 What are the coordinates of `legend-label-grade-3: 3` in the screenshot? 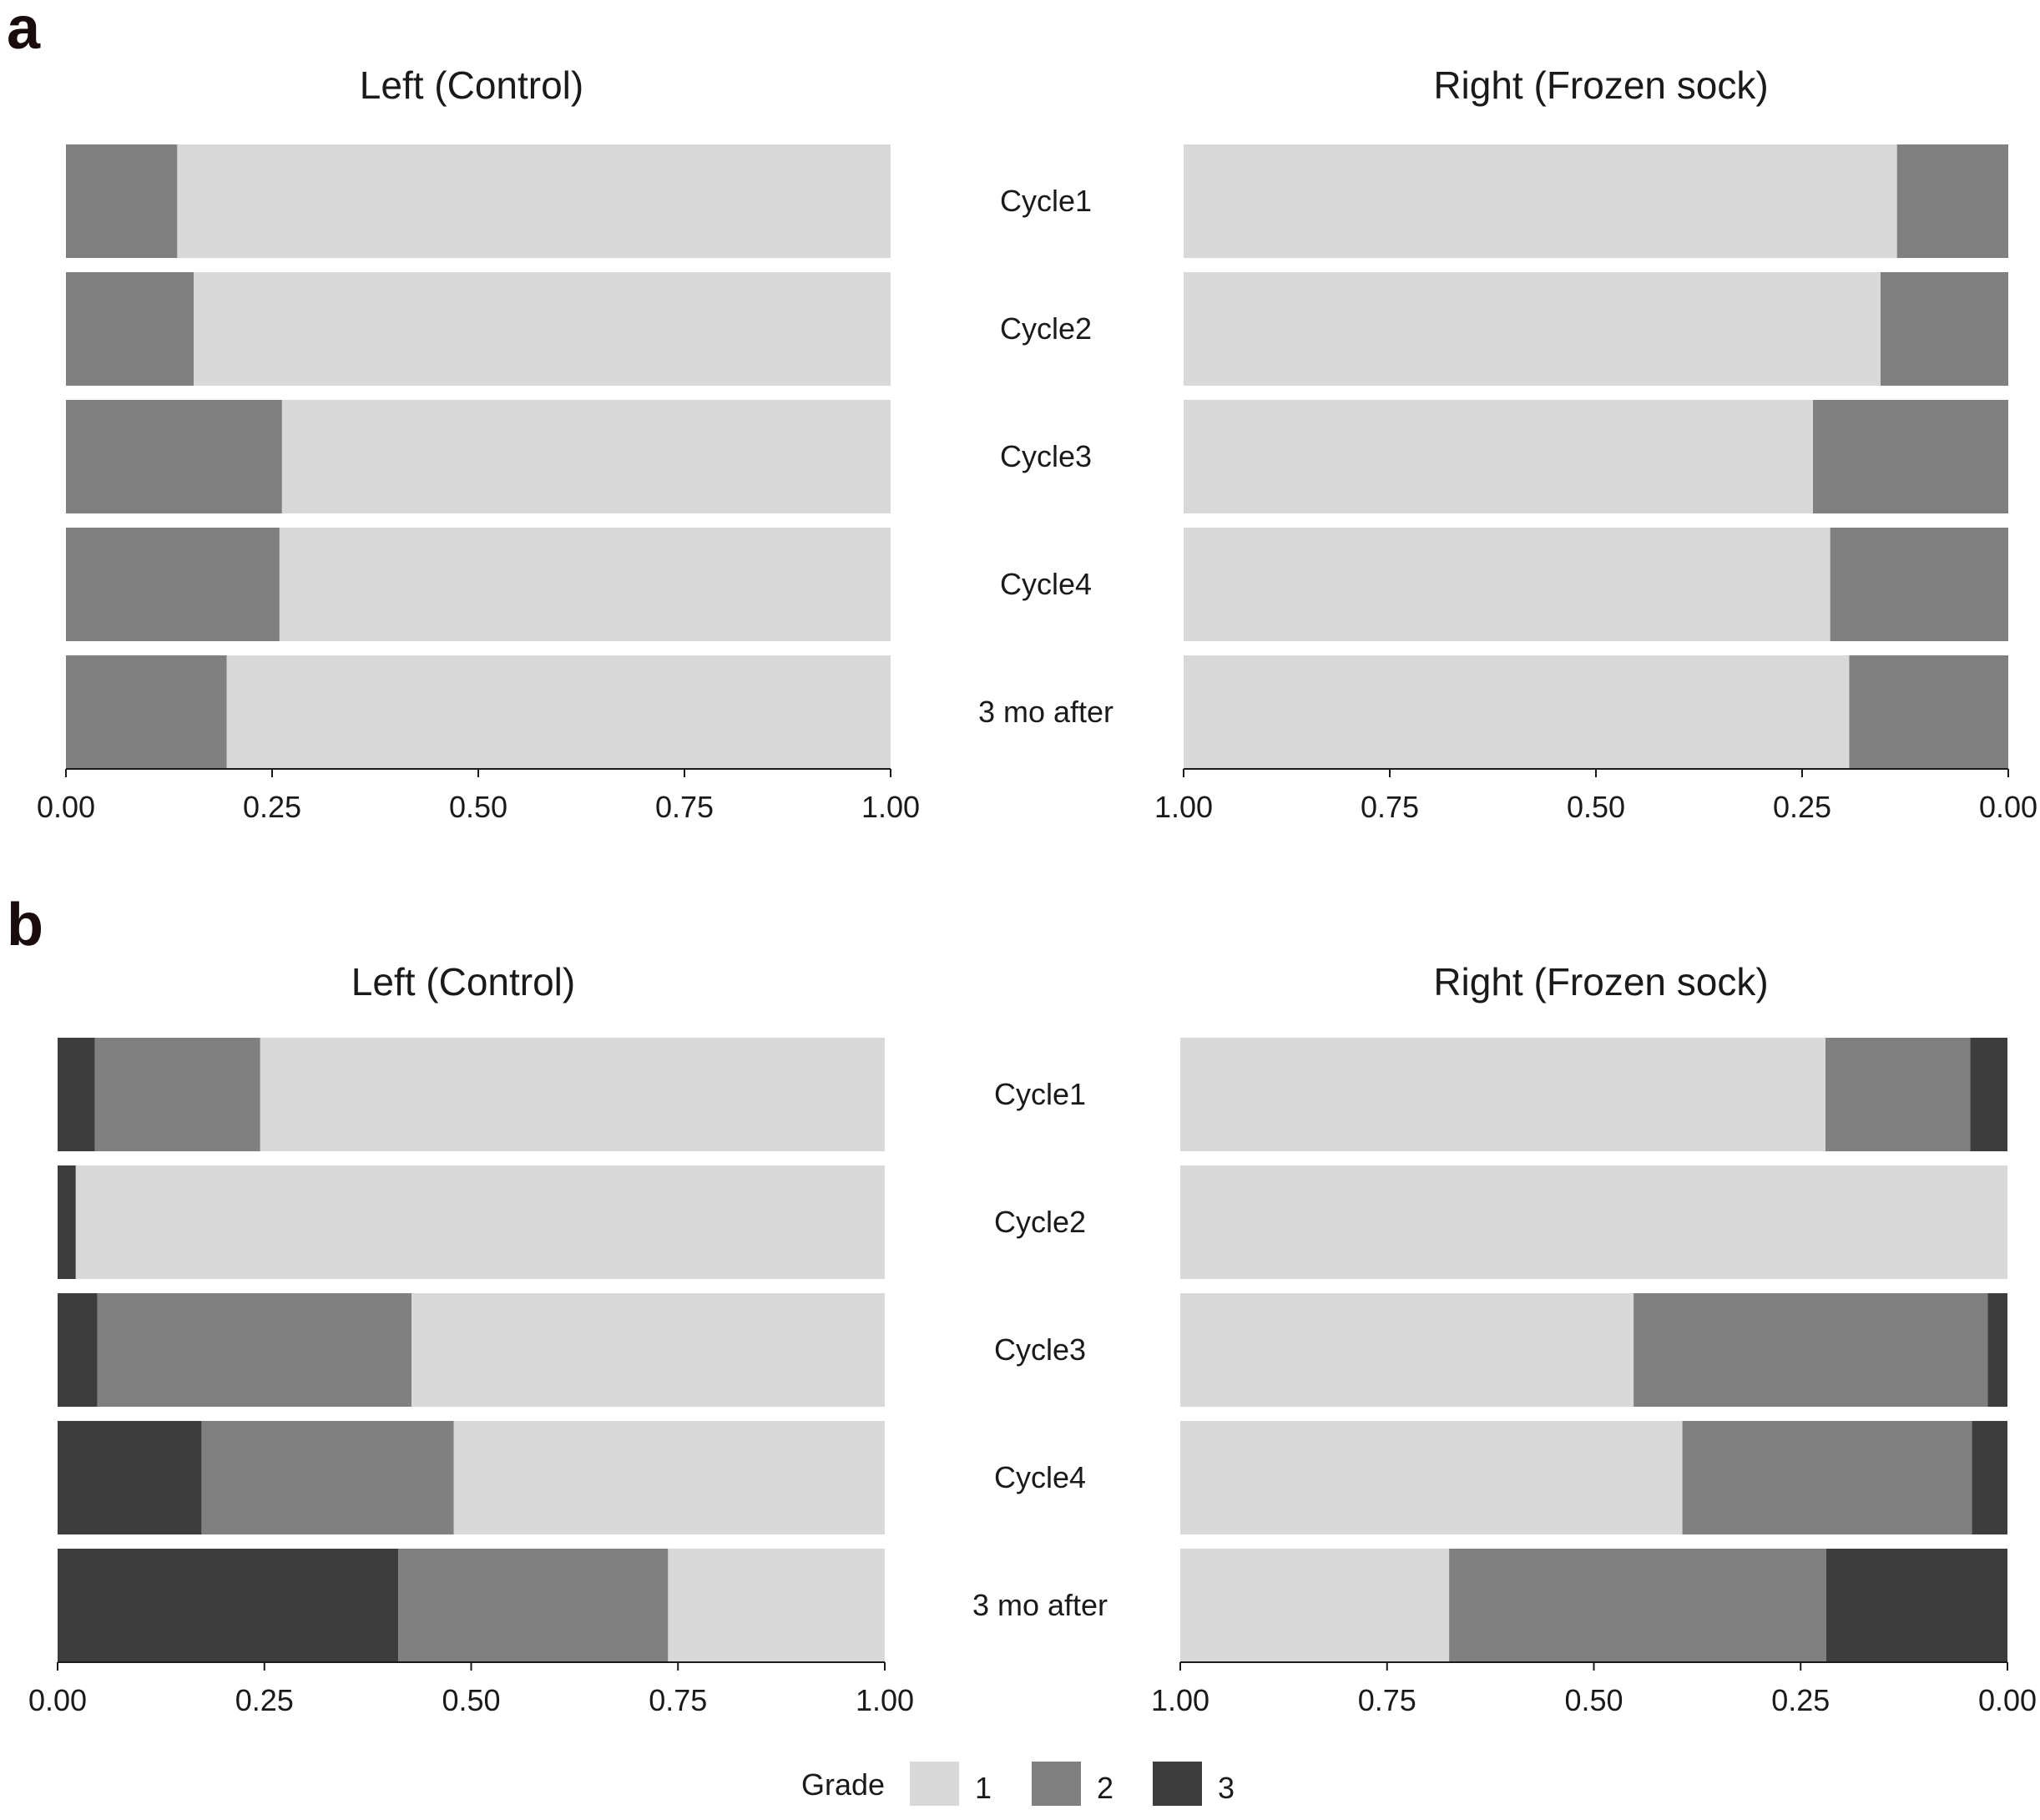 It's located at (1226, 1788).